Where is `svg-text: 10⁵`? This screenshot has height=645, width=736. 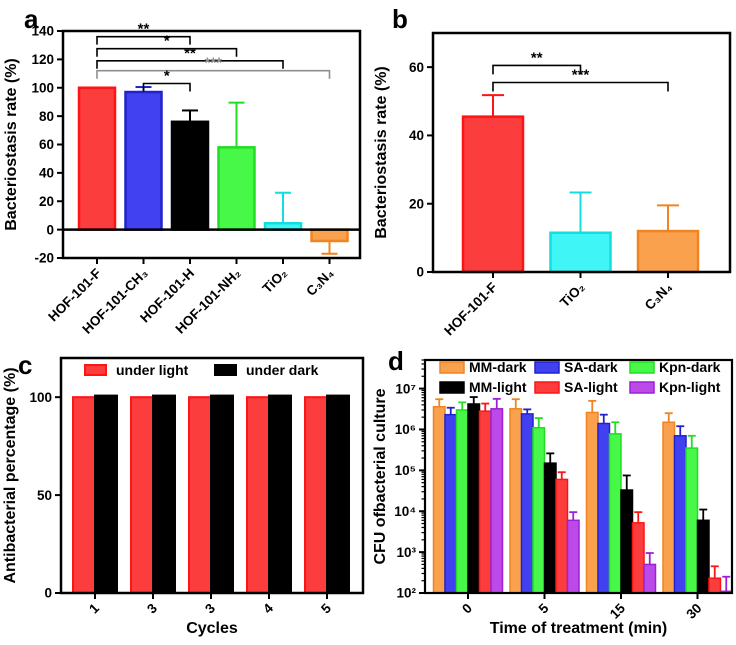 svg-text: 10⁵ is located at coordinates (405, 470).